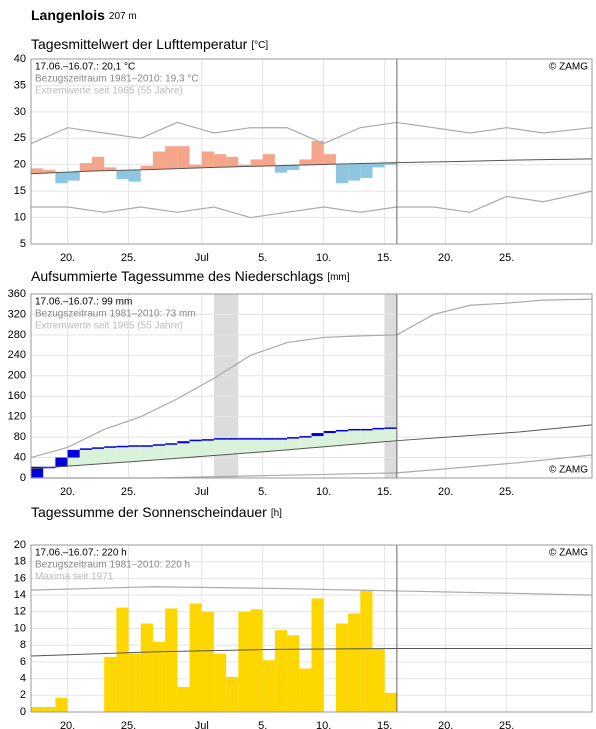 Image resolution: width=596 pixels, height=729 pixels. I want to click on y-tick-label: 40, so click(20, 59).